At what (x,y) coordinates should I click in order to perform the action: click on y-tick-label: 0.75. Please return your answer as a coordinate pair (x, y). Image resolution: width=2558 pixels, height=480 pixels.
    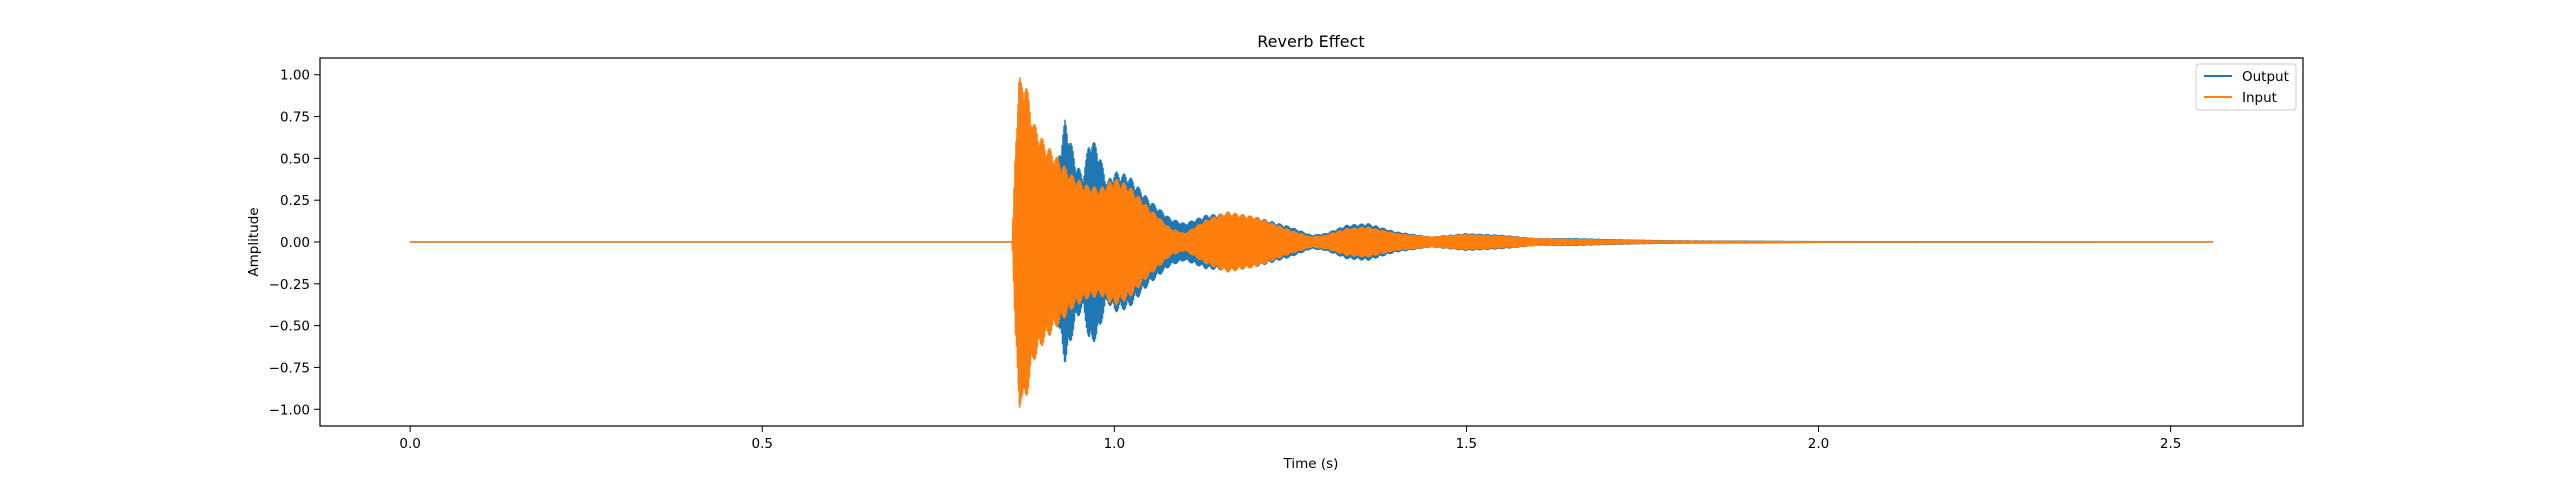
    Looking at the image, I should click on (295, 118).